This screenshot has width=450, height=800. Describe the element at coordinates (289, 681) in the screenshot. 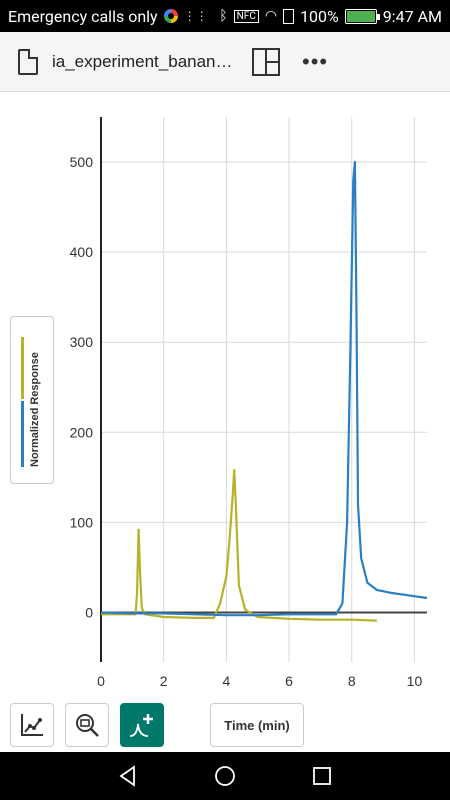

I see `x-tick-label: 6` at that location.